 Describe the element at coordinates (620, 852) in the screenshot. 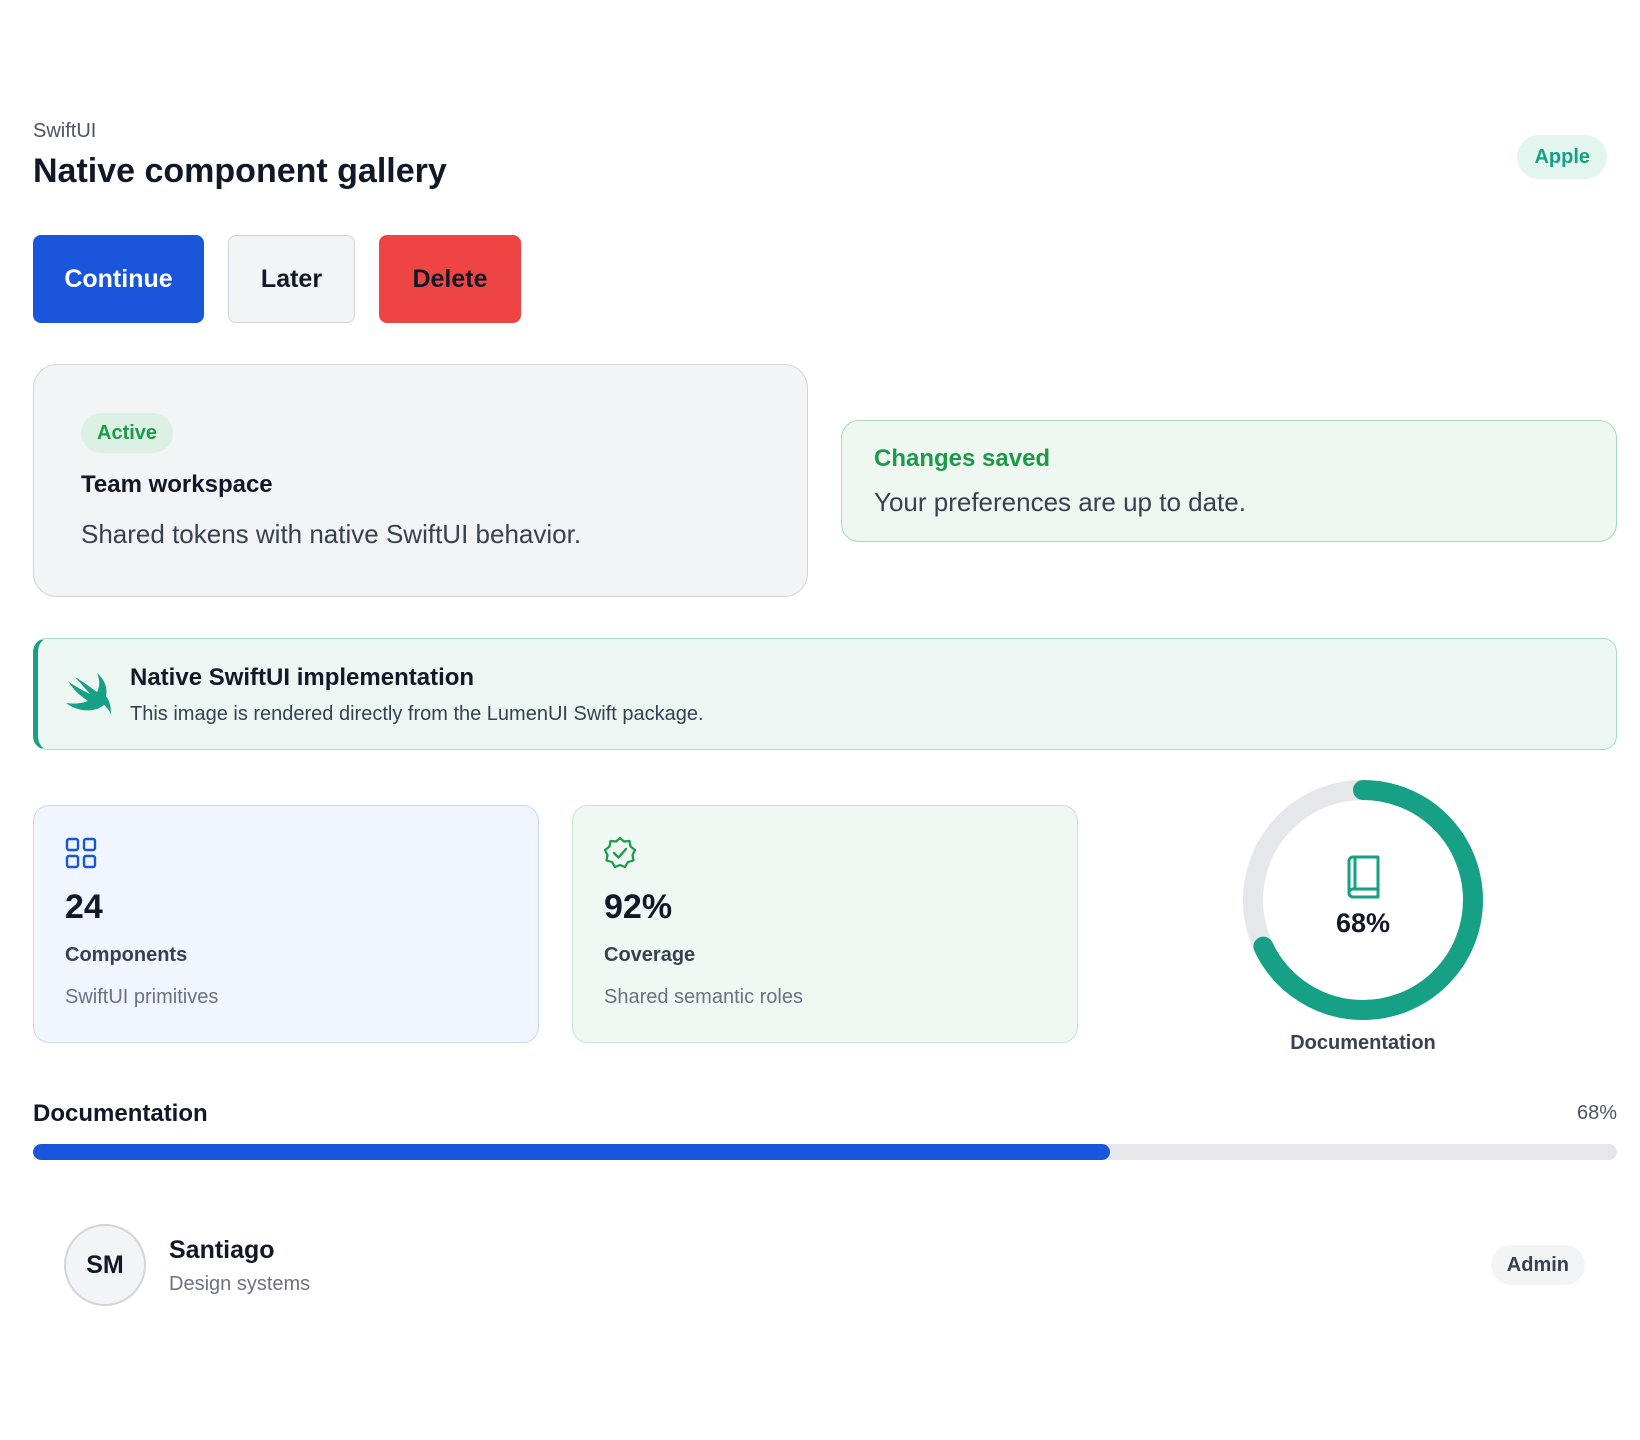

I see `verified-badge-icon` at that location.